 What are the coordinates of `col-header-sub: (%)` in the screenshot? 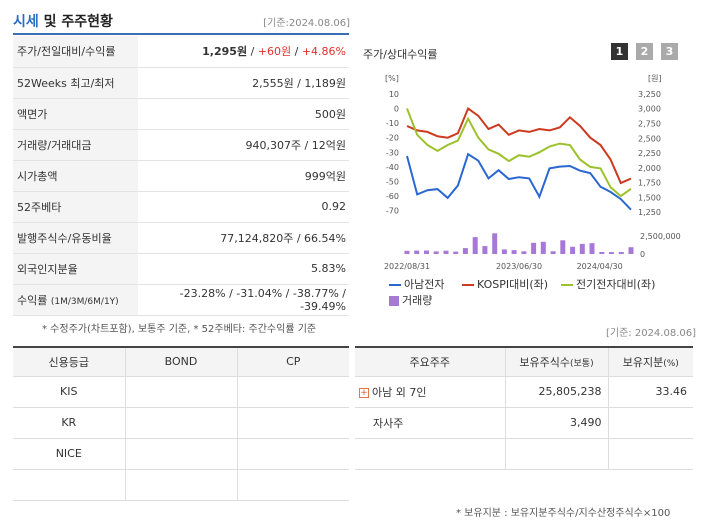 It's located at (671, 363).